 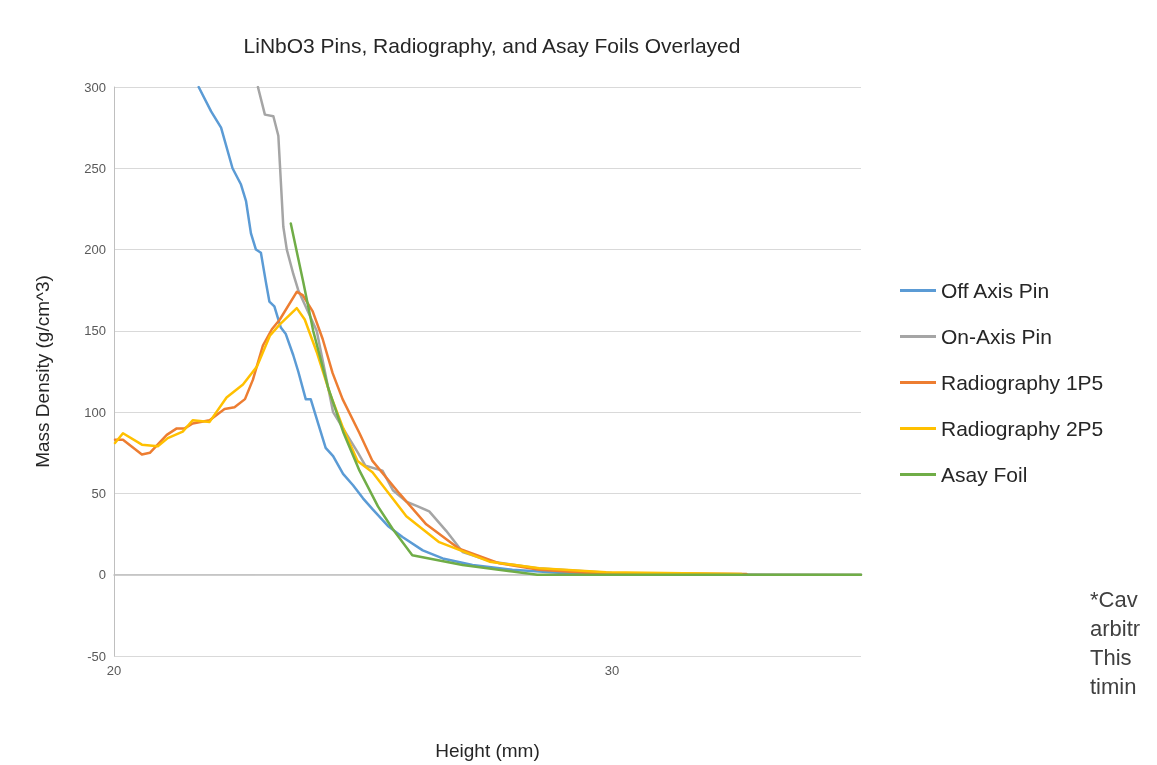 What do you see at coordinates (1115, 643) in the screenshot?
I see `text: *Cav arbitr This timin` at bounding box center [1115, 643].